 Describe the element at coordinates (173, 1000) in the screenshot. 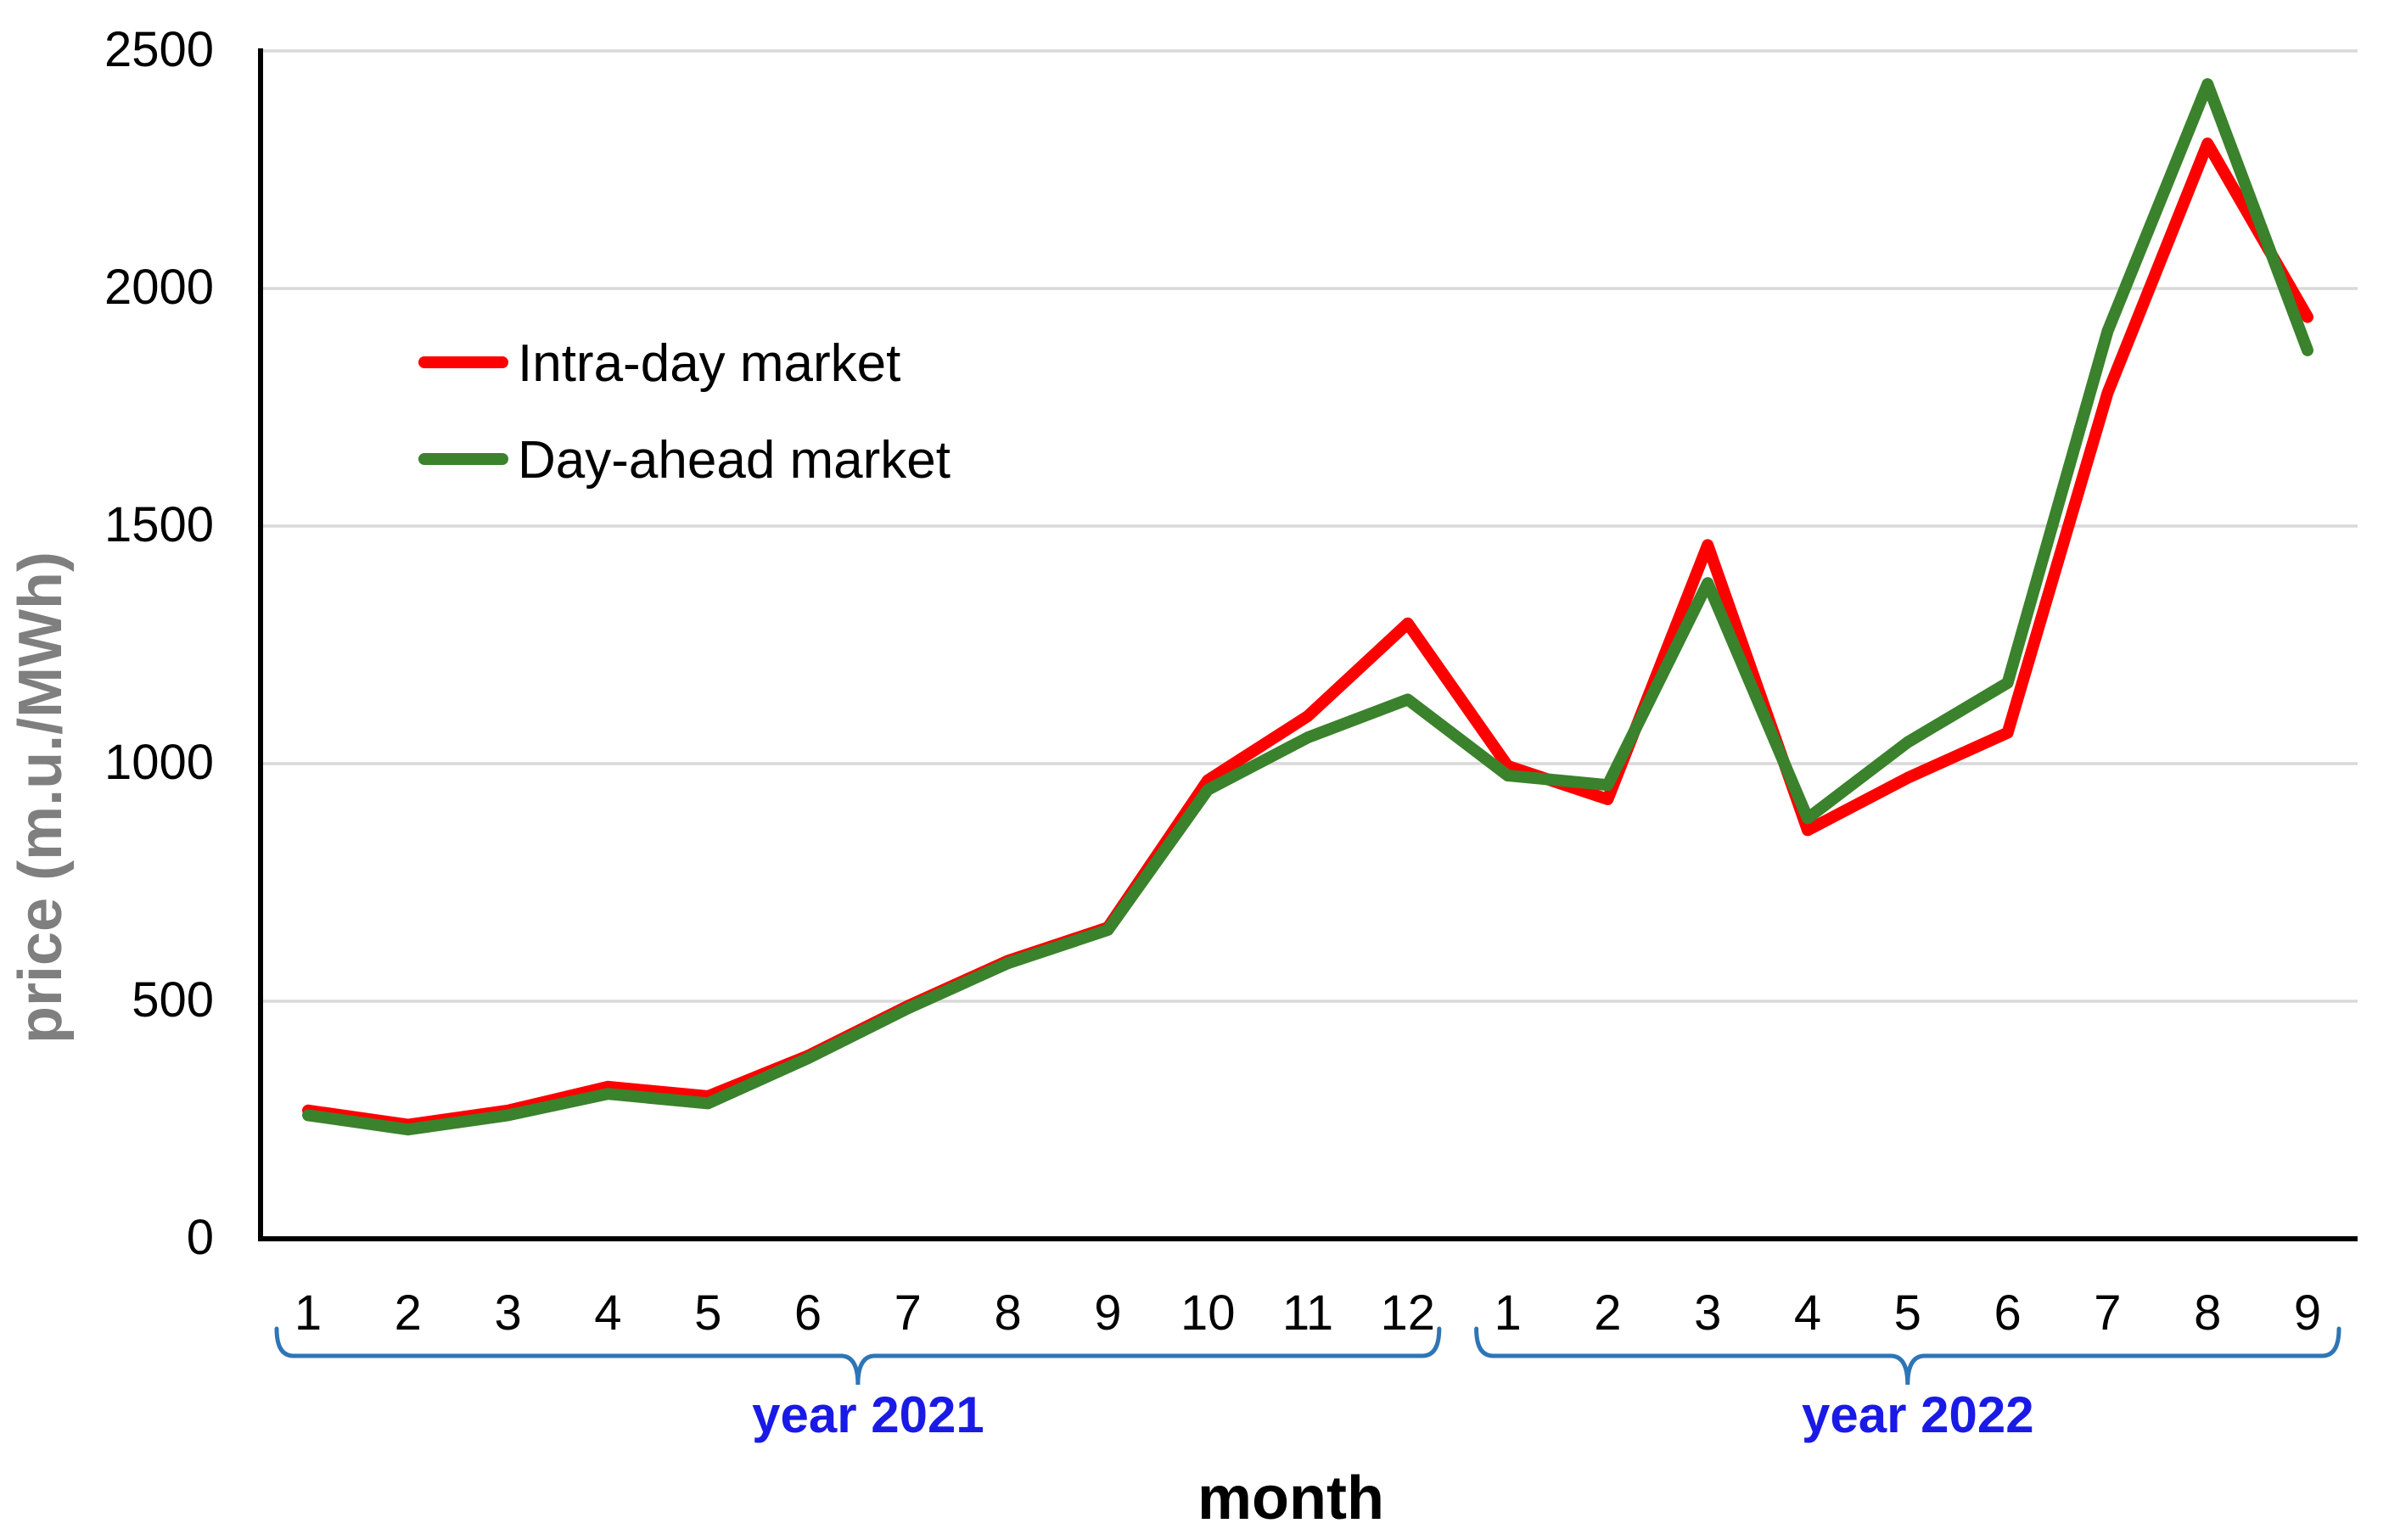

I see `y-tick-label: 500` at that location.